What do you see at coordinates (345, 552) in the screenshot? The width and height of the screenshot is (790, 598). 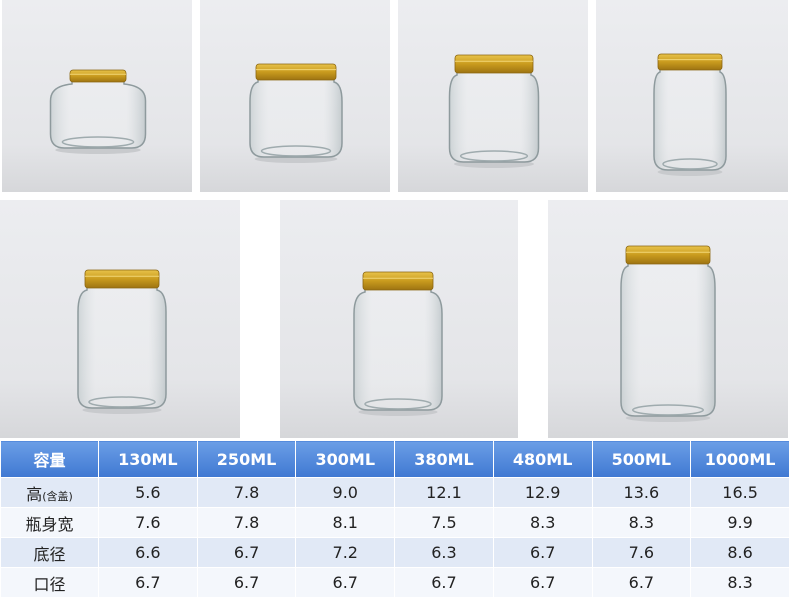 I see `spec-value: 7.2` at bounding box center [345, 552].